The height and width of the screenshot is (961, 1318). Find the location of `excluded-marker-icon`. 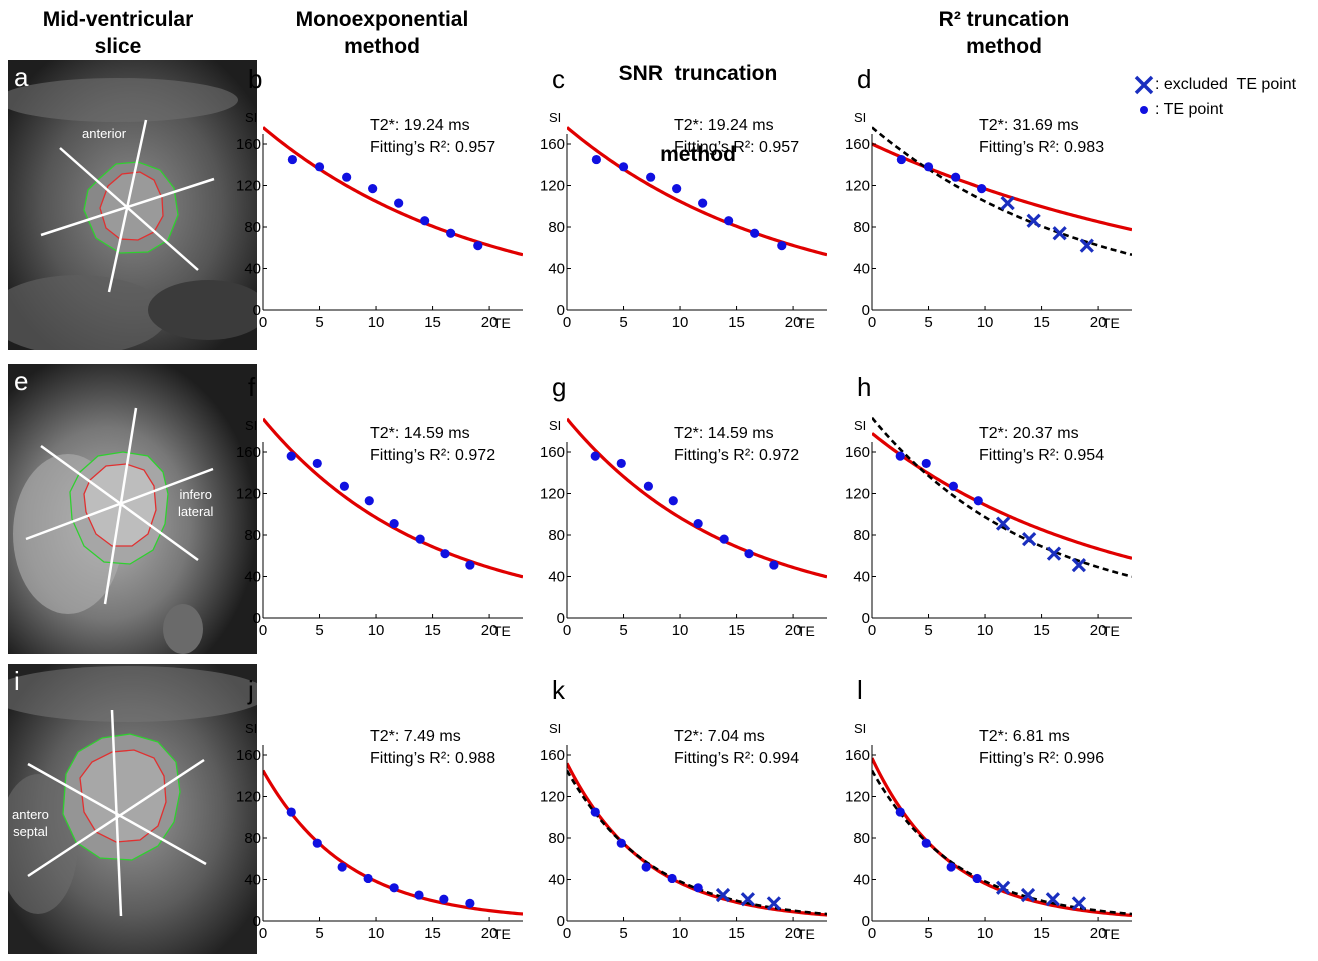

excluded-marker-icon is located at coordinates (1144, 84).